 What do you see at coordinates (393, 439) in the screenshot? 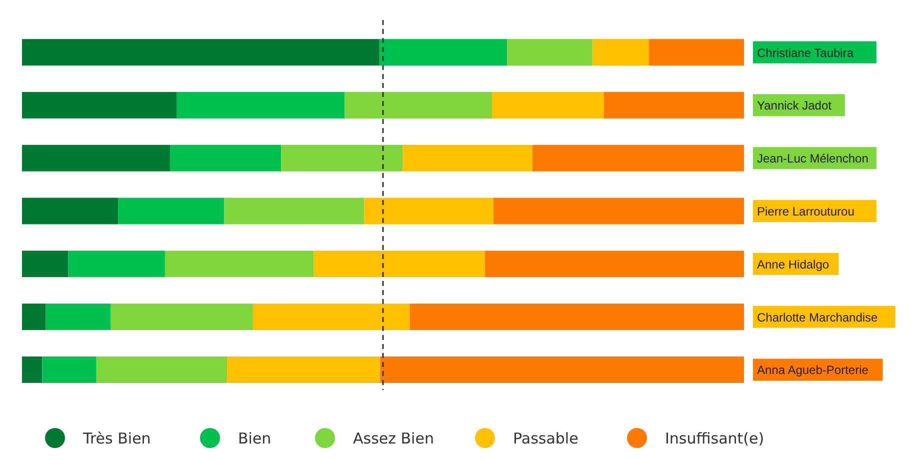
I see `legend-label: Assez Bien` at bounding box center [393, 439].